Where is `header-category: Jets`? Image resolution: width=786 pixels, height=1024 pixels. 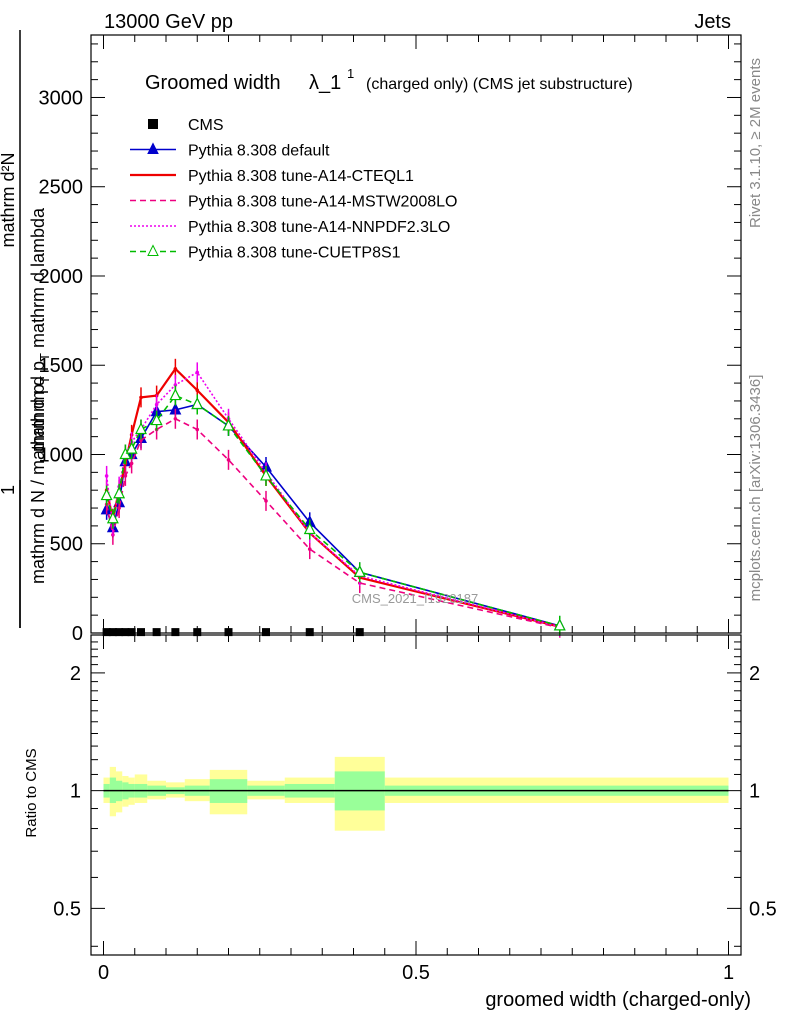 header-category: Jets is located at coordinates (712, 22).